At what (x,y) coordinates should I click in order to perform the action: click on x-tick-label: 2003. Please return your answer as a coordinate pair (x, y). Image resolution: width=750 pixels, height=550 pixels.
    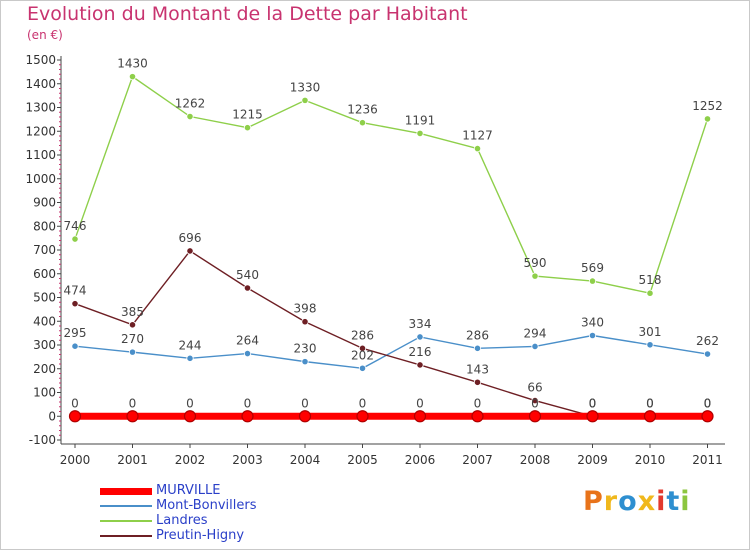
    Looking at the image, I should click on (247, 460).